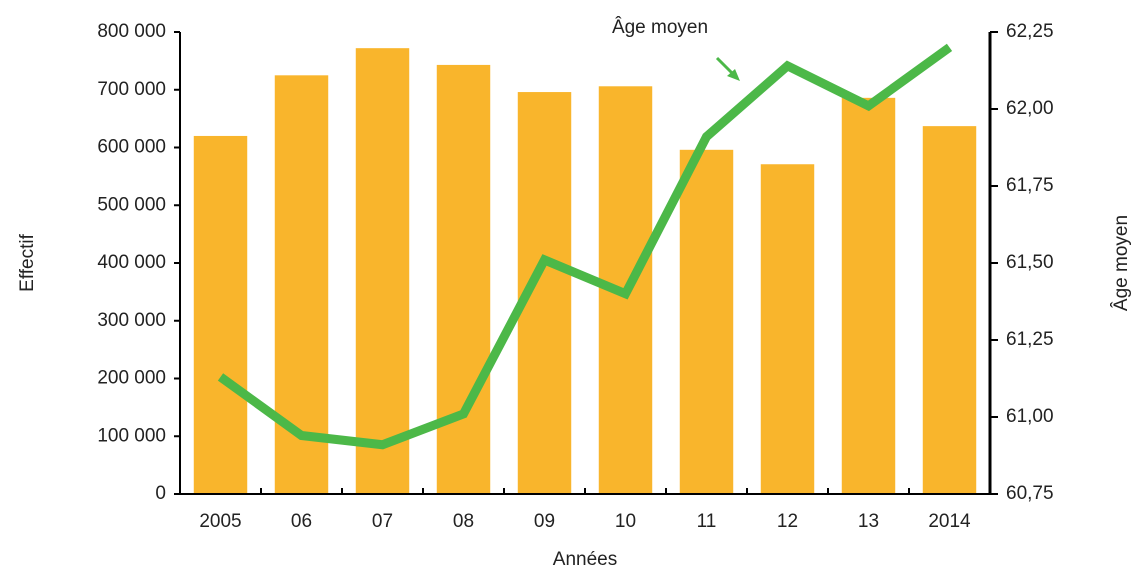 The image size is (1133, 572). I want to click on y-tick-label: 800 000, so click(131, 31).